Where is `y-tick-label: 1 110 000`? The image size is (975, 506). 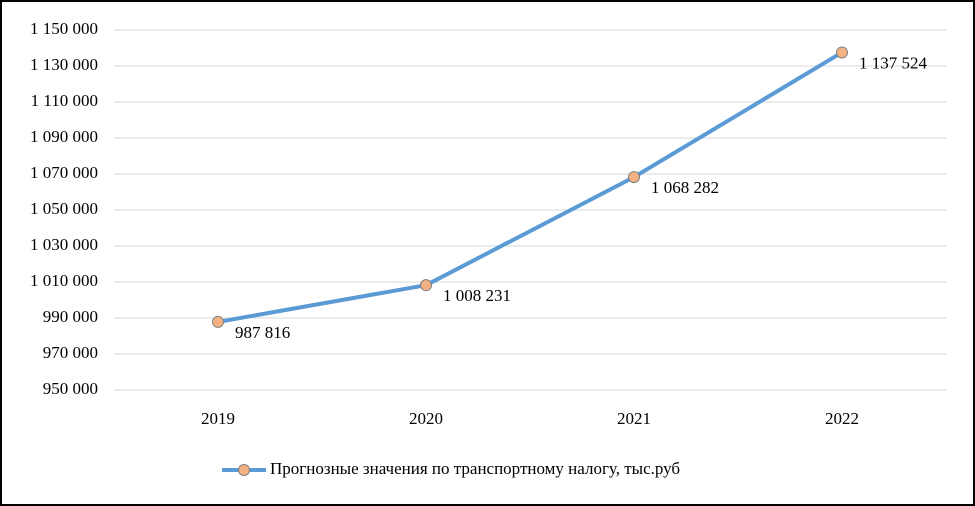 y-tick-label: 1 110 000 is located at coordinates (64, 100).